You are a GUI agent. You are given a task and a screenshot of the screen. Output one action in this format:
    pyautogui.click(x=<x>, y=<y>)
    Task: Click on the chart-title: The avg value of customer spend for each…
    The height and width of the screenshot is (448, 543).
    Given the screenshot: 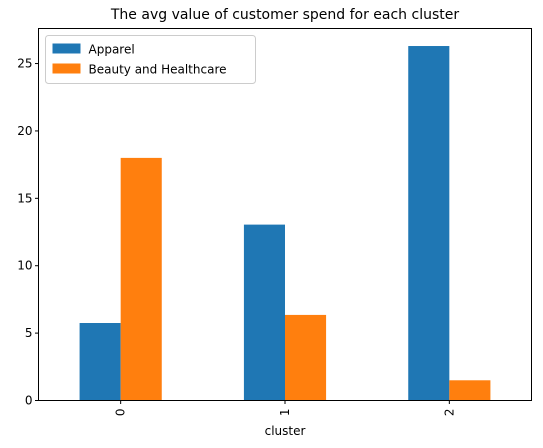 What is the action you would take?
    pyautogui.click(x=284, y=15)
    